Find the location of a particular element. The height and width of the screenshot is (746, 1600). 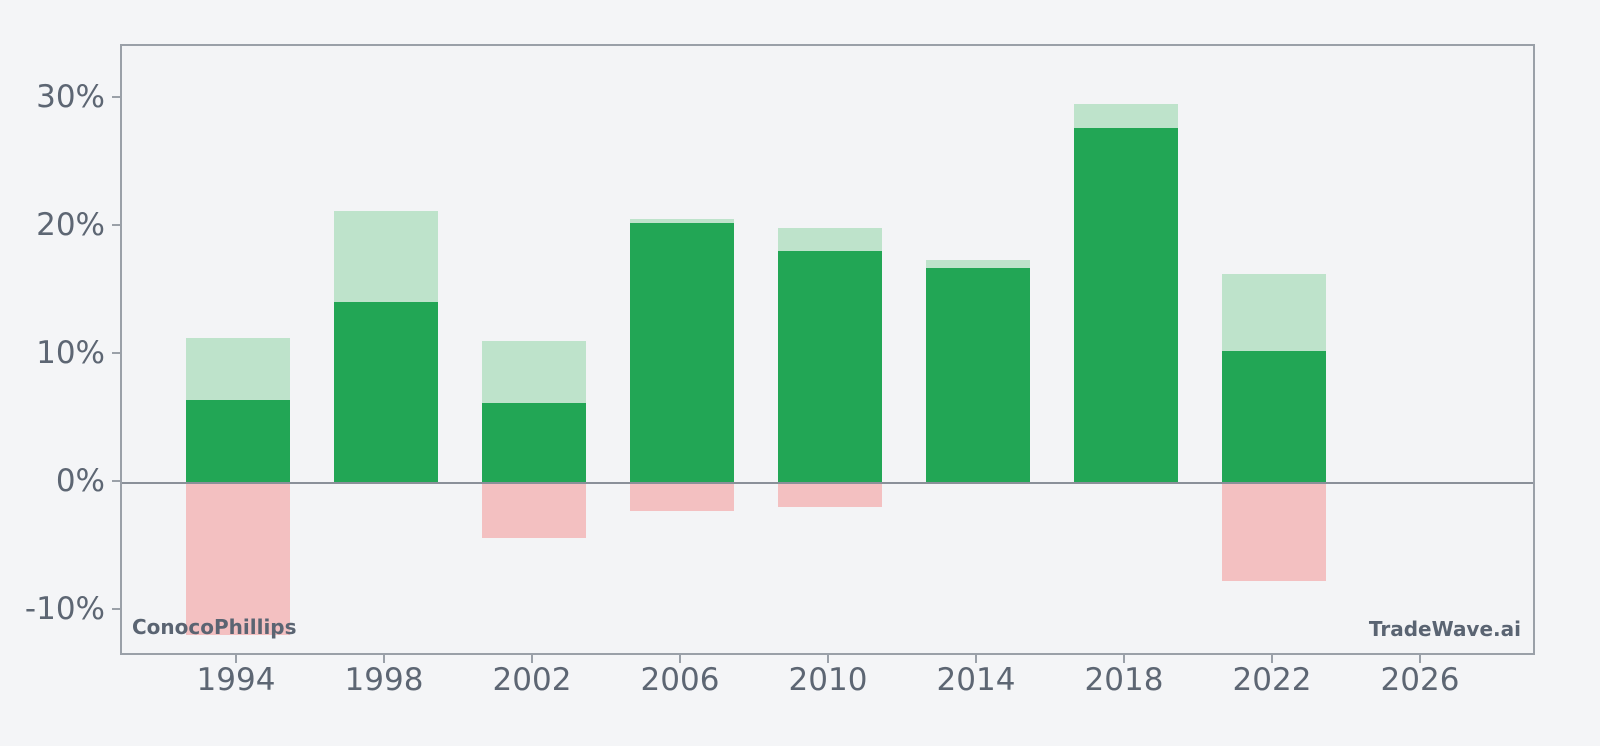

x-tick-label-2010: 2010 is located at coordinates (828, 680).